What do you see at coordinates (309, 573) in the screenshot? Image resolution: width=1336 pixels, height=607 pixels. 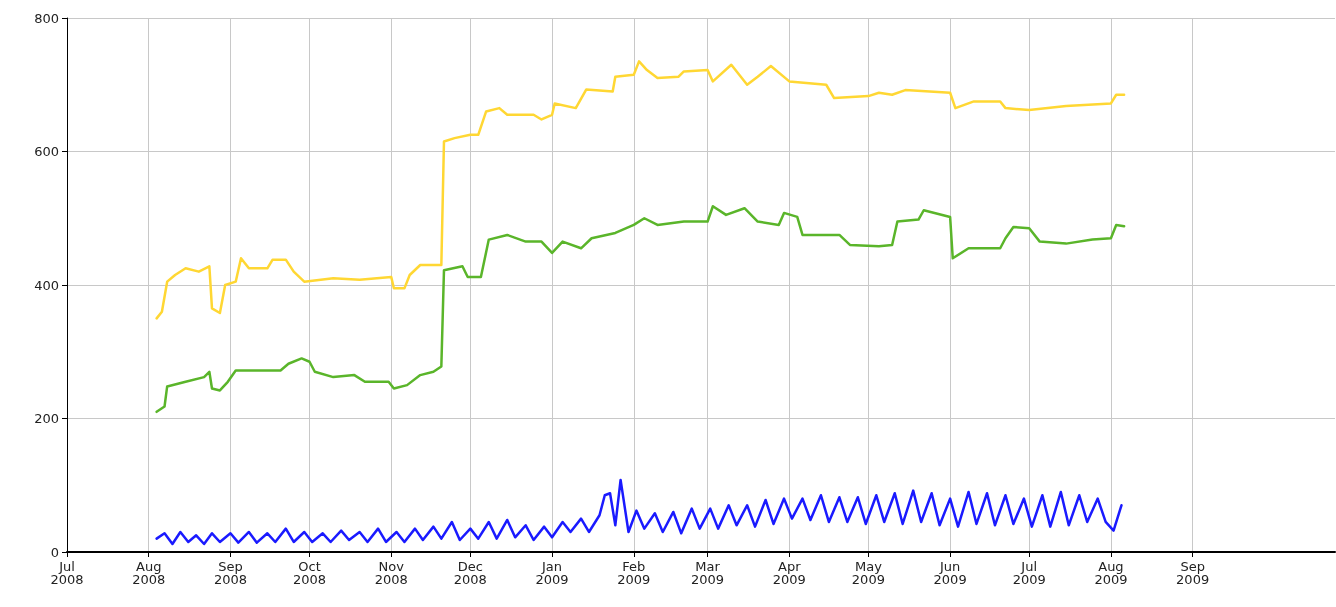 I see `x-tick-label: Oct 2008` at bounding box center [309, 573].